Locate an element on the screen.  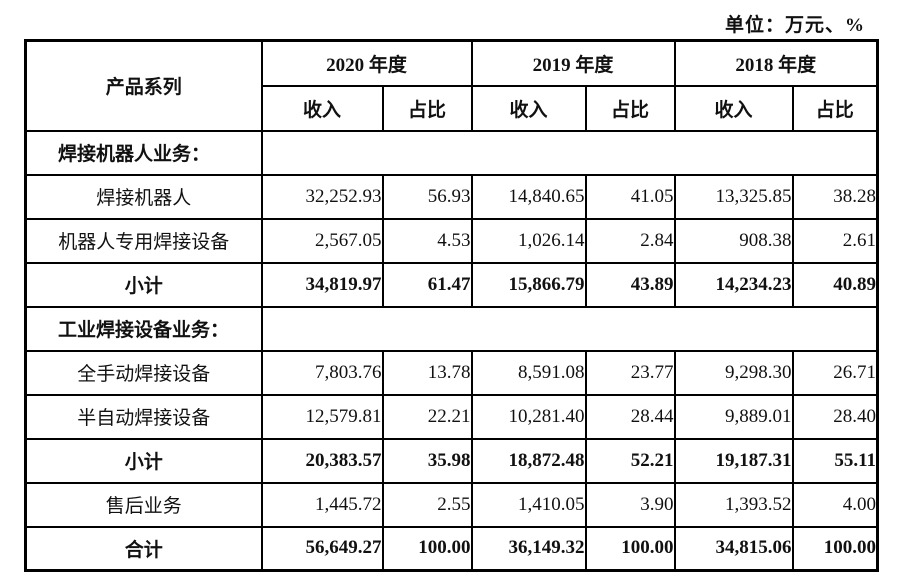
cell-revenue-2018: 9,298.30 is located at coordinates (733, 372).